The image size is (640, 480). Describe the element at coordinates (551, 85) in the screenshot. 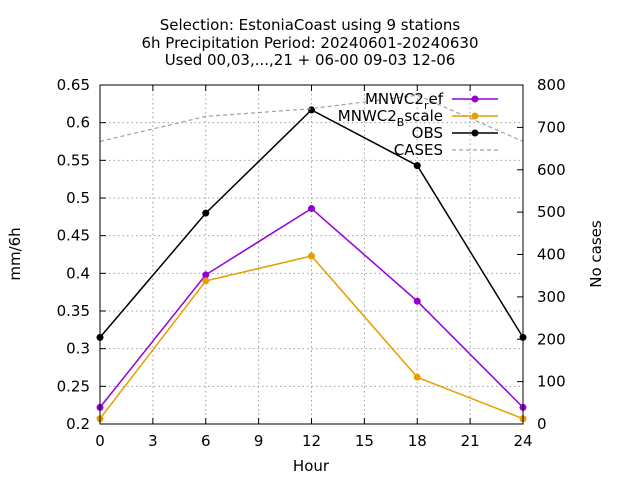

I see `y2-tick-label: 800` at that location.